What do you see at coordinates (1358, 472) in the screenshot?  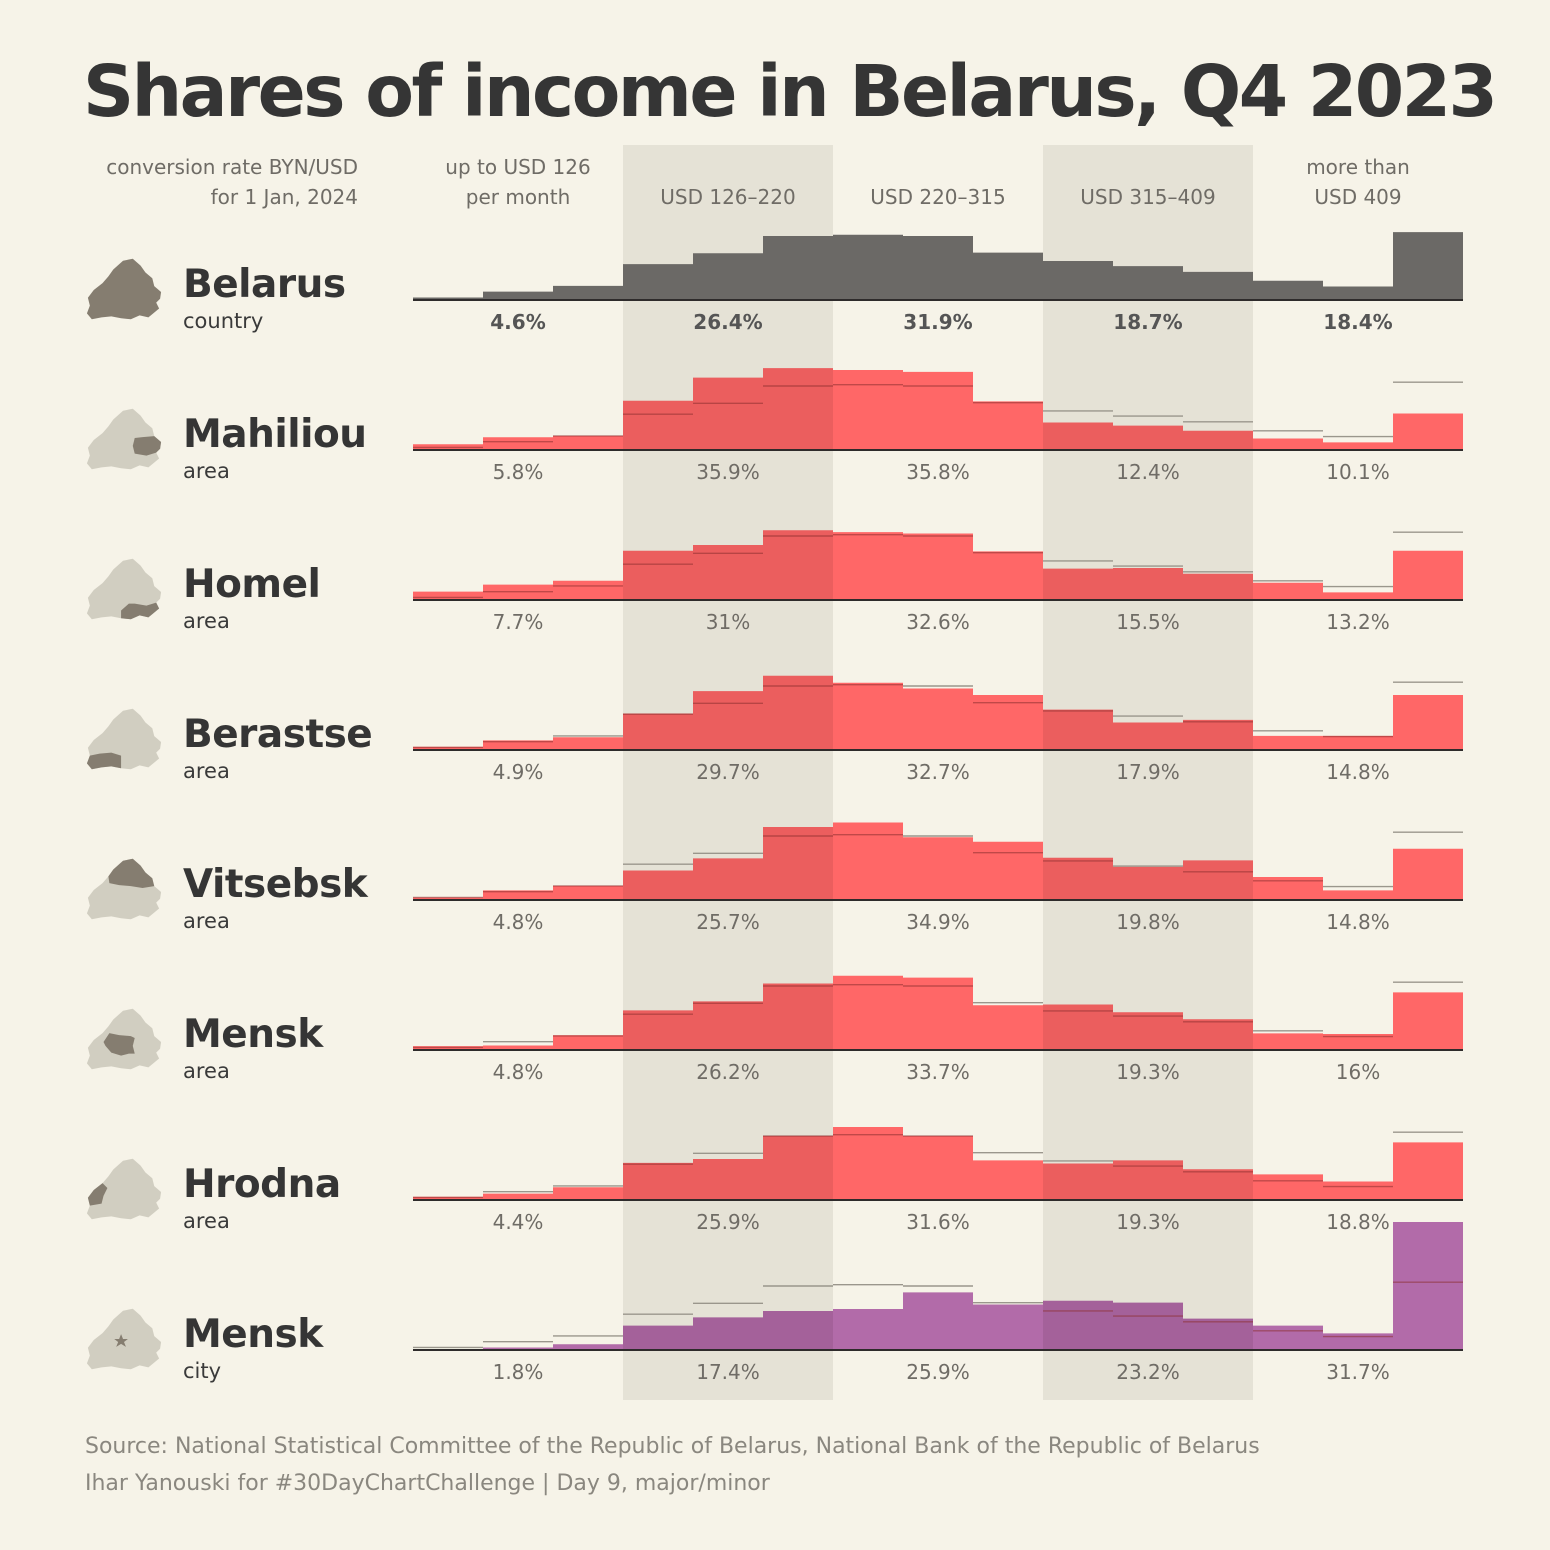 I see `band-share-label: 10.1%` at bounding box center [1358, 472].